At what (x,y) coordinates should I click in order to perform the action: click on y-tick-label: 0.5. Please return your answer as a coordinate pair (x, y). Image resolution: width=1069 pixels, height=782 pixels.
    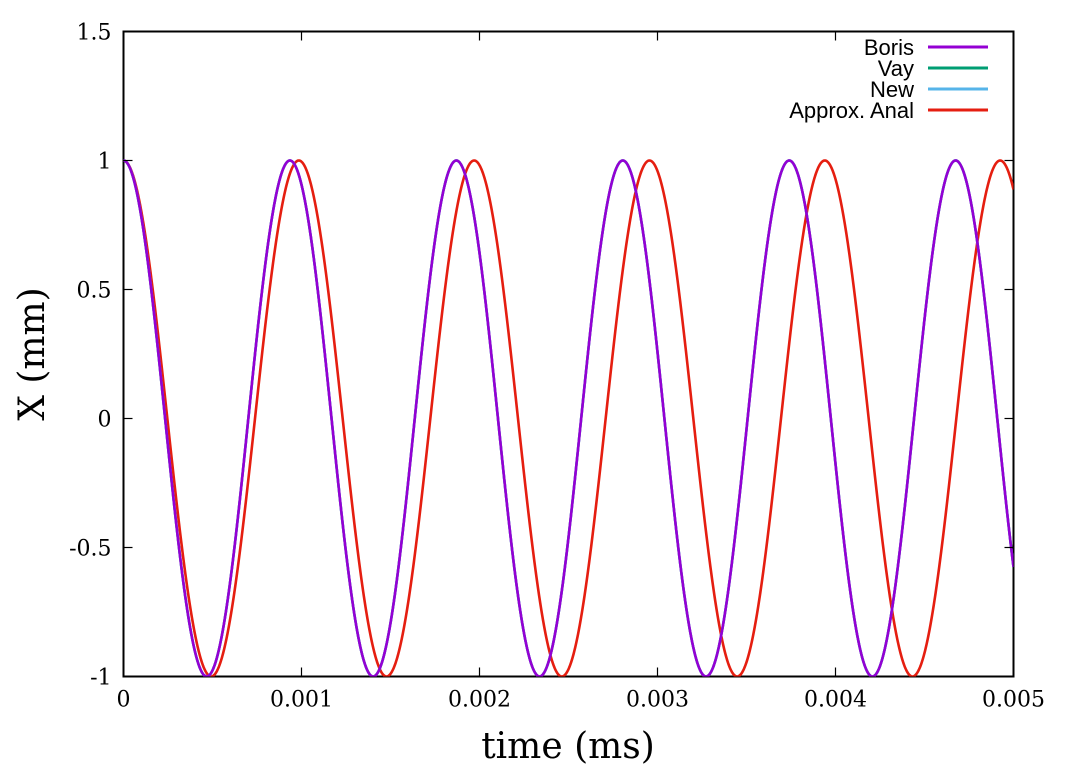
    Looking at the image, I should click on (94, 291).